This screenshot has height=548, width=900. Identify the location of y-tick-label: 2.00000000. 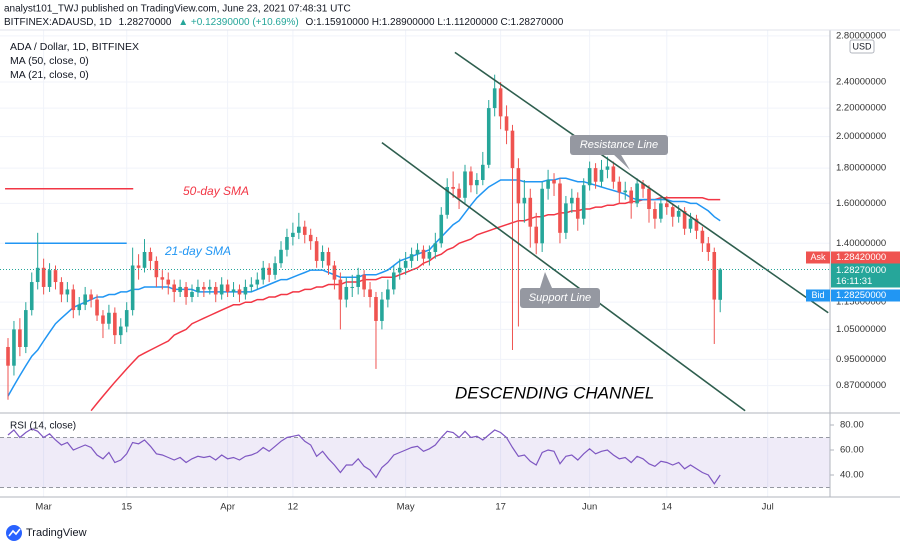
(861, 136).